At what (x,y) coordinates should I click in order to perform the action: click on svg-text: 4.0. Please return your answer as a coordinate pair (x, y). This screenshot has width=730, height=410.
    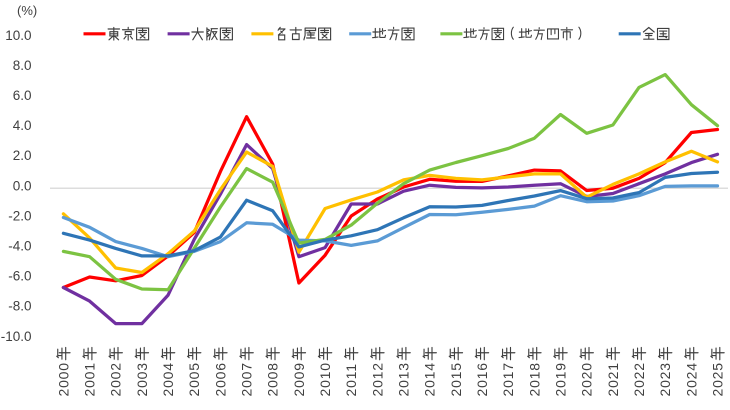
    Looking at the image, I should click on (22, 125).